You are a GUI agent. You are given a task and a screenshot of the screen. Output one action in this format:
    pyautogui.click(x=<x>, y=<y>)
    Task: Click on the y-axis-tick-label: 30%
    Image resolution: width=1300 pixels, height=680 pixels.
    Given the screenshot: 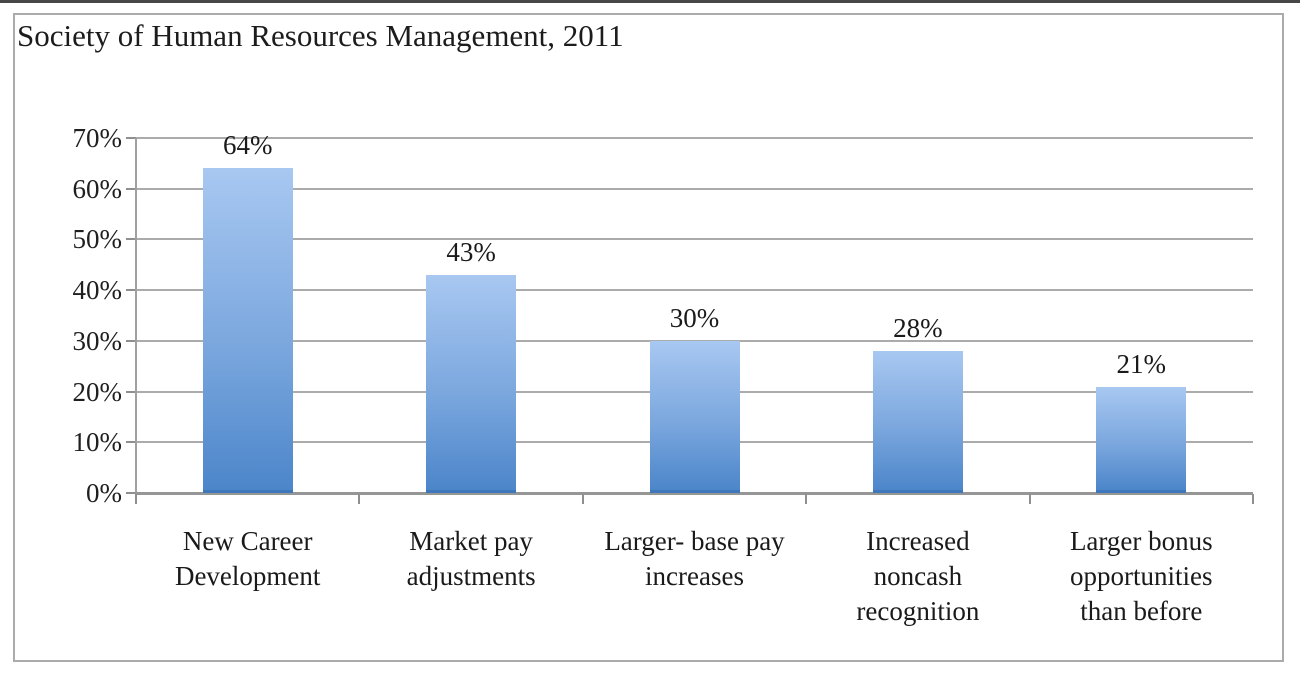 What is the action you would take?
    pyautogui.click(x=97, y=340)
    